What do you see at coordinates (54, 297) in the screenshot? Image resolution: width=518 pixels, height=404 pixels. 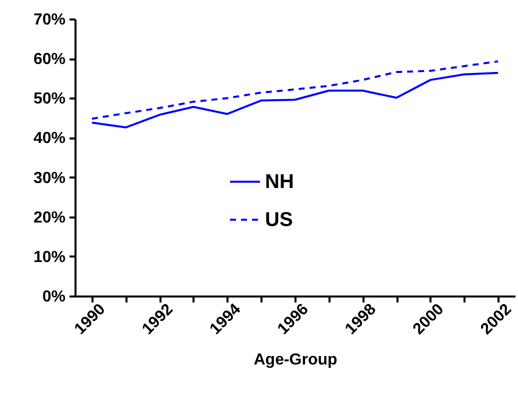 I see `y-tick-label: 0%` at bounding box center [54, 297].